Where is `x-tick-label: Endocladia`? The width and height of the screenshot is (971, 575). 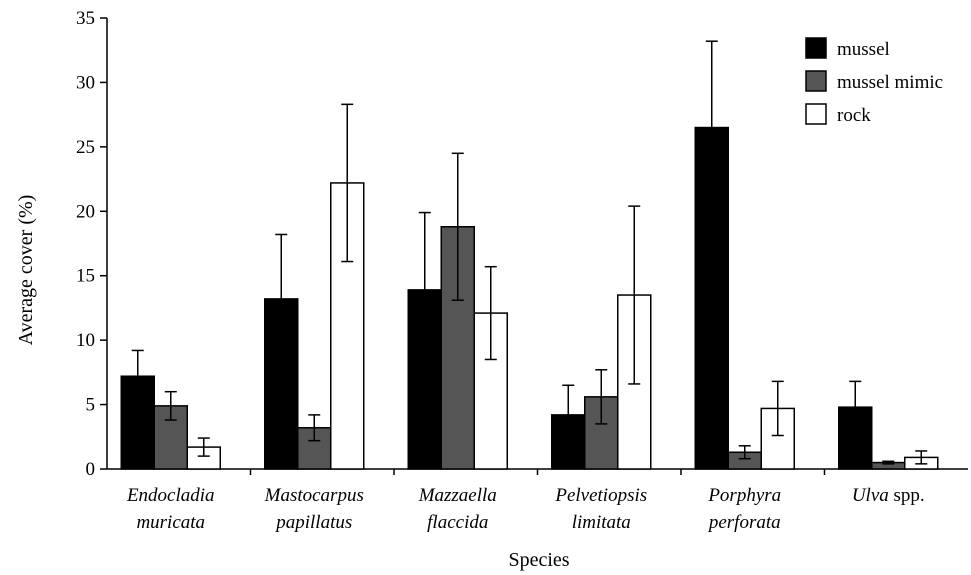 x-tick-label: Endocladia is located at coordinates (170, 495).